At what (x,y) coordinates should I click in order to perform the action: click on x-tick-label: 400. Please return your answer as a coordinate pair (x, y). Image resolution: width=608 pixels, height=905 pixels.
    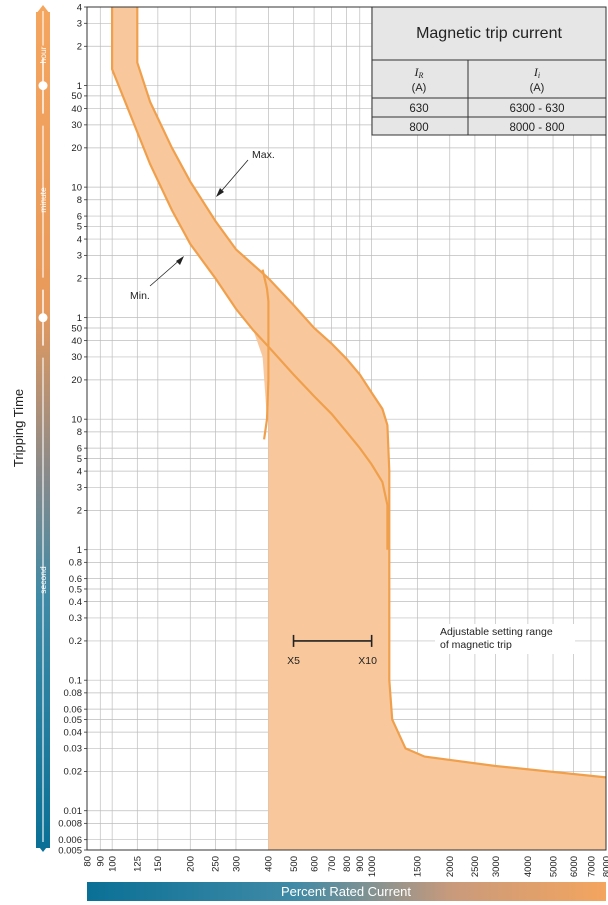
    Looking at the image, I should click on (269, 864).